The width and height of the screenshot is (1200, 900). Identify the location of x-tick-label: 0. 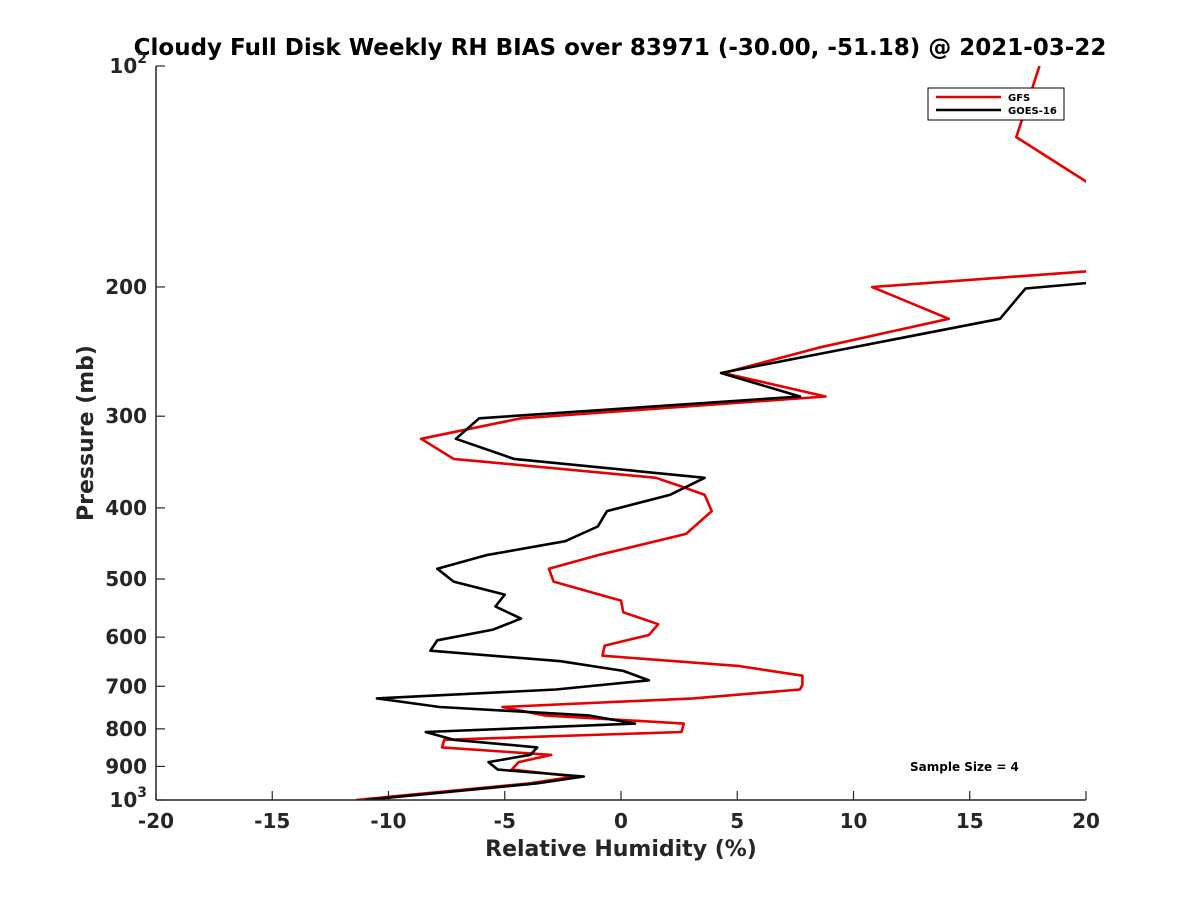
(621, 821).